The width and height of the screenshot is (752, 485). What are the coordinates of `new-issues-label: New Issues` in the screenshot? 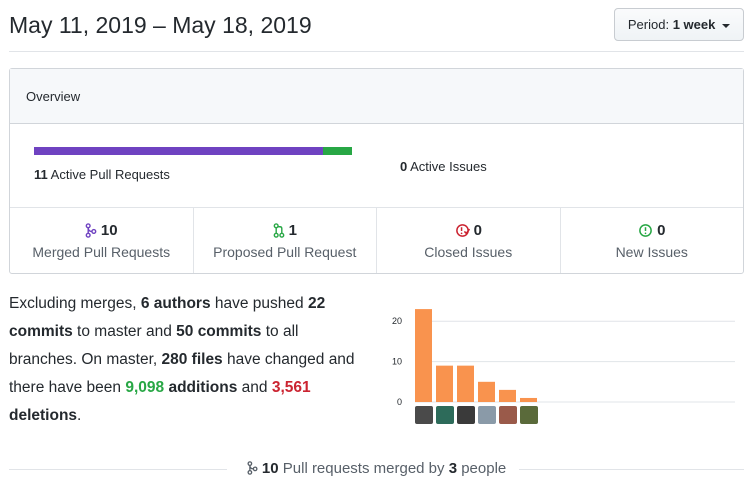 It's located at (651, 252).